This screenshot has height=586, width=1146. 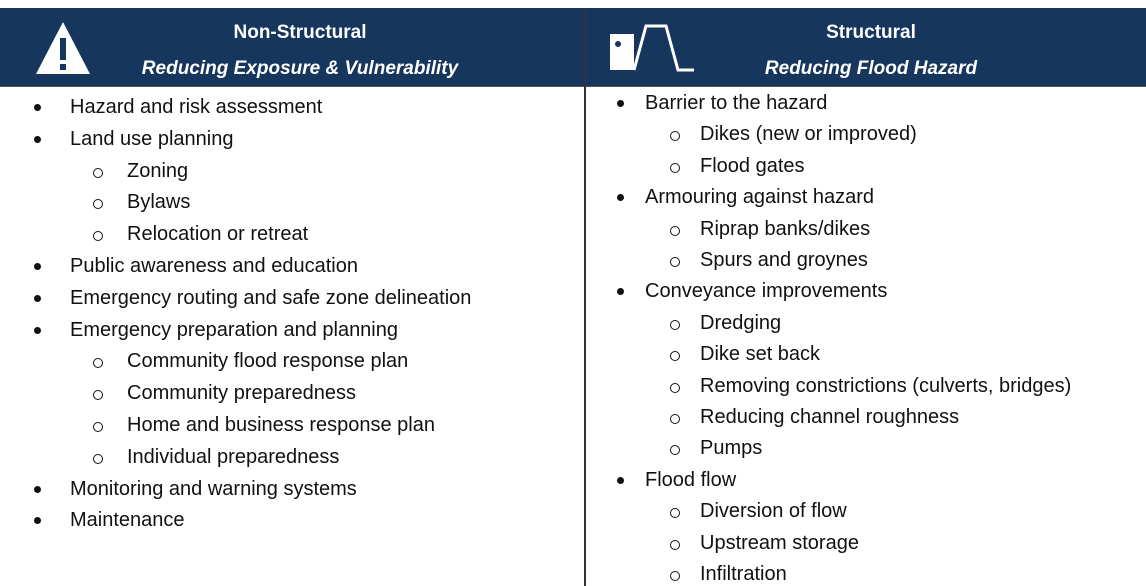 What do you see at coordinates (691, 479) in the screenshot?
I see `list-item: Flood flow` at bounding box center [691, 479].